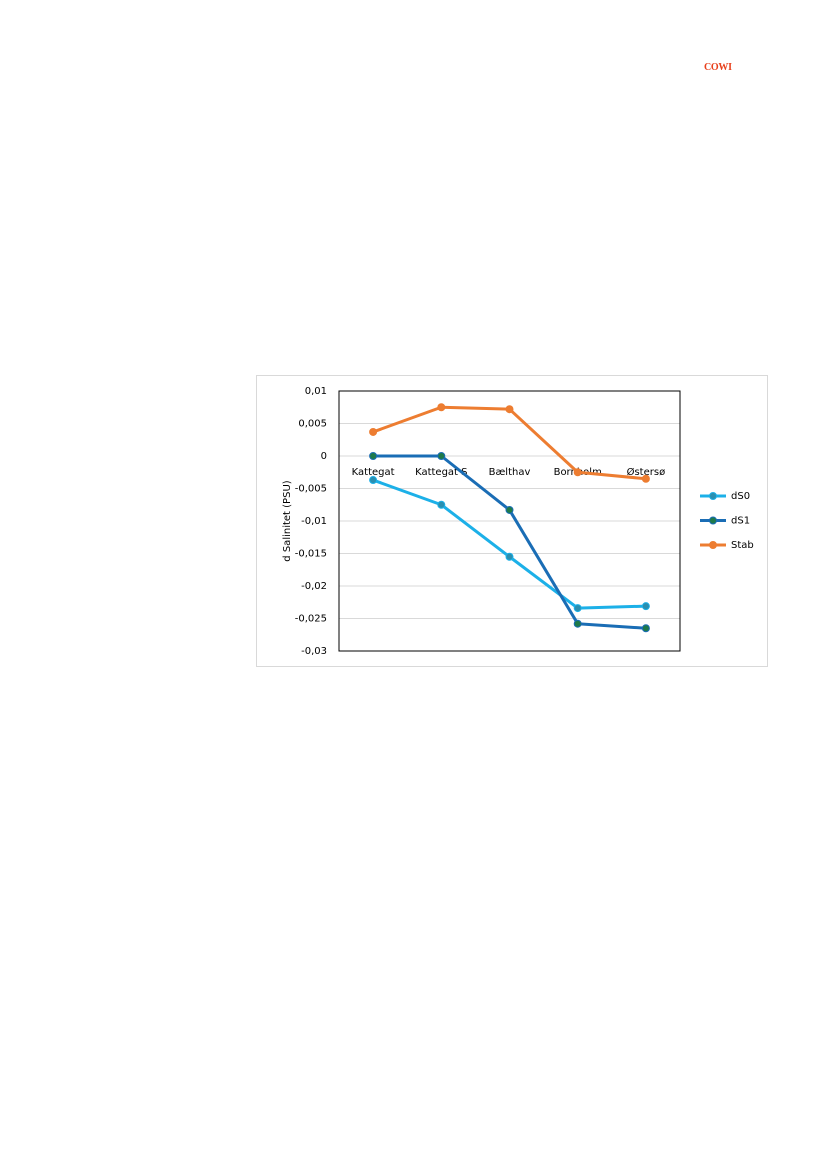 The image size is (827, 1170). I want to click on y-tick-label: -0,01, so click(314, 521).